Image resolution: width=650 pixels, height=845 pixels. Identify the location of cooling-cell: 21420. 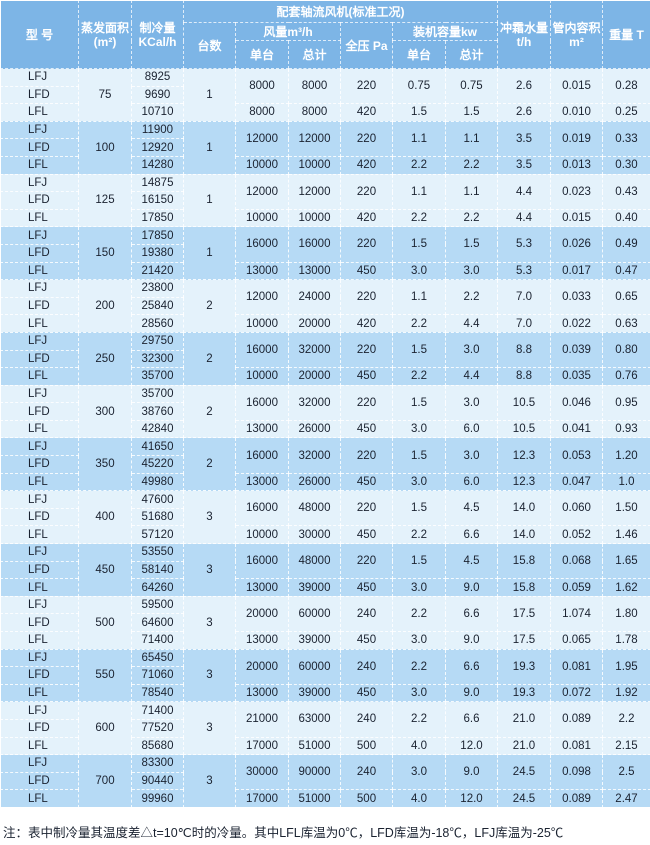
(157, 271).